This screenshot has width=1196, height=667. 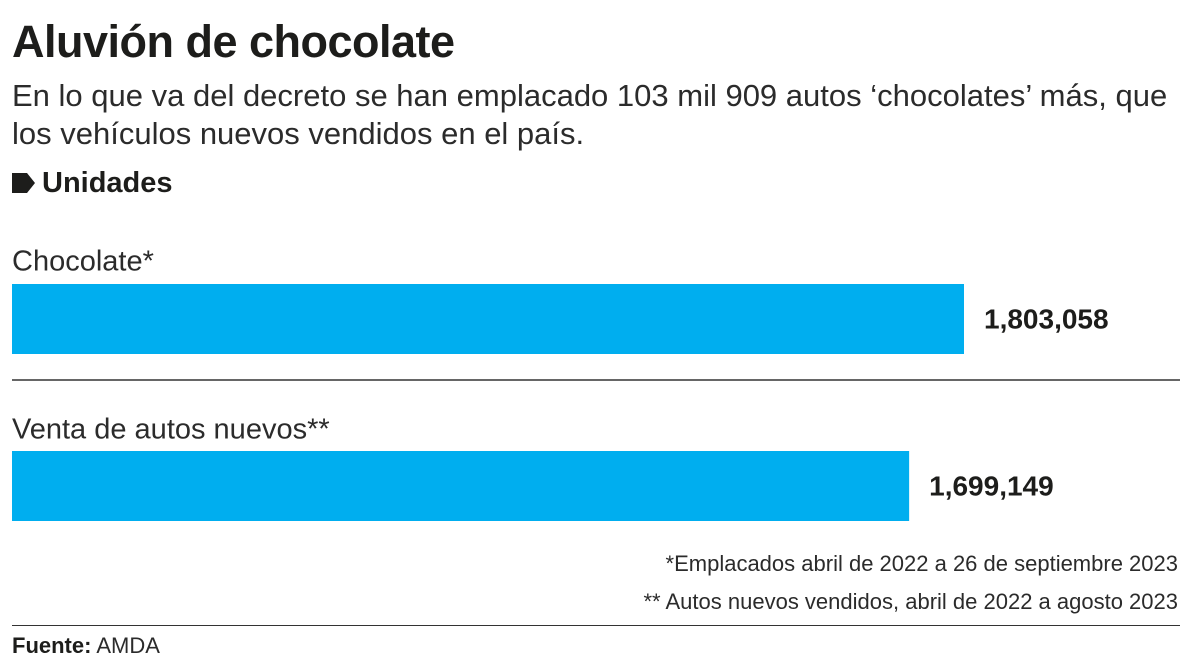 I want to click on chart-title: Aluvión de chocolate, so click(x=233, y=41).